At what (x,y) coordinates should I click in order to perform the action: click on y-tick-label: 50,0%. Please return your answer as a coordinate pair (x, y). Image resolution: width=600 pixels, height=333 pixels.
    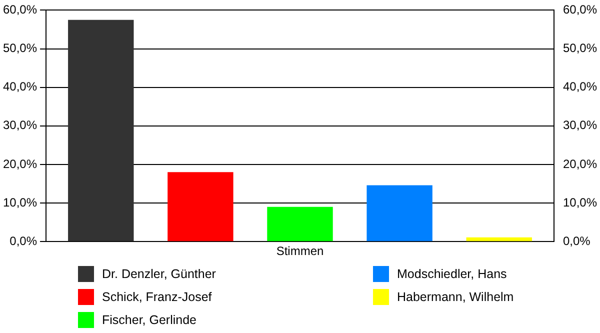
    Looking at the image, I should click on (20, 48).